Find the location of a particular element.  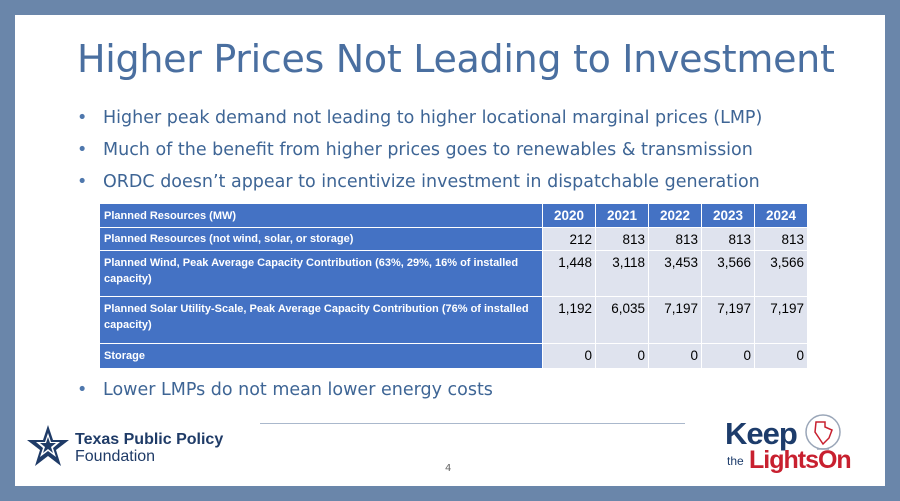

tppf-name-line1: Texas Public Policy is located at coordinates (149, 439).